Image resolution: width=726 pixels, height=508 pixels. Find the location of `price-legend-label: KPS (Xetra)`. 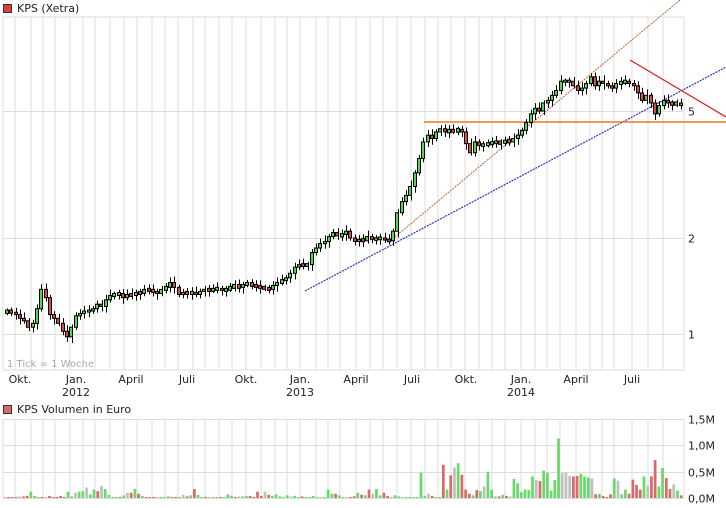

price-legend-label: KPS (Xetra) is located at coordinates (48, 8).